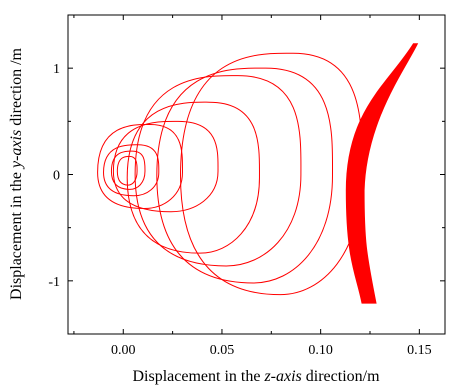  What do you see at coordinates (382, 173) in the screenshot?
I see `trajectory-dense-crescent` at bounding box center [382, 173].